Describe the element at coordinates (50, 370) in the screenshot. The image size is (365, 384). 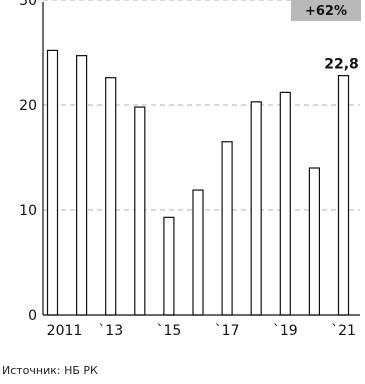
I see `source-note: Источник: НБ РК` at that location.